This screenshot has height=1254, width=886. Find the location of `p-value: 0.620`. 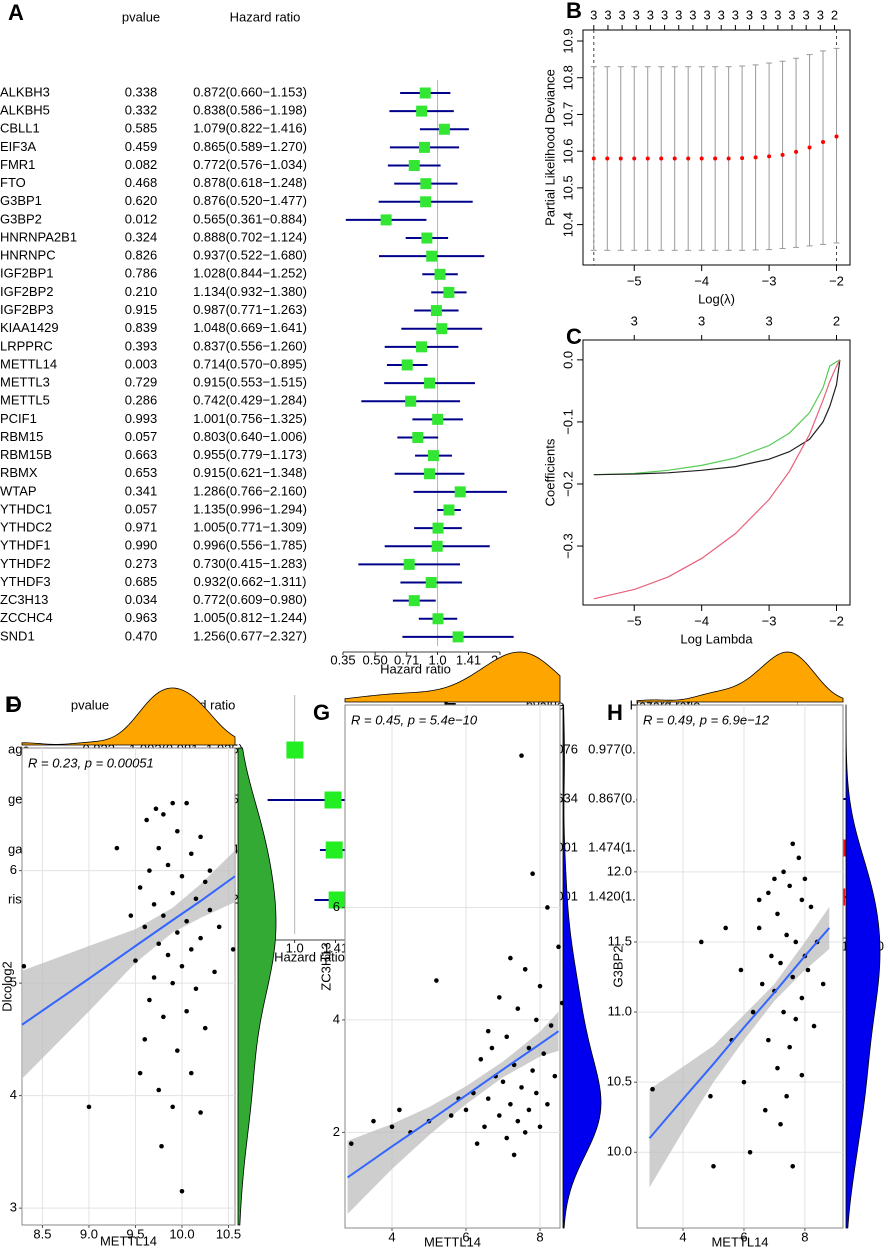

p-value: 0.620 is located at coordinates (141, 200).